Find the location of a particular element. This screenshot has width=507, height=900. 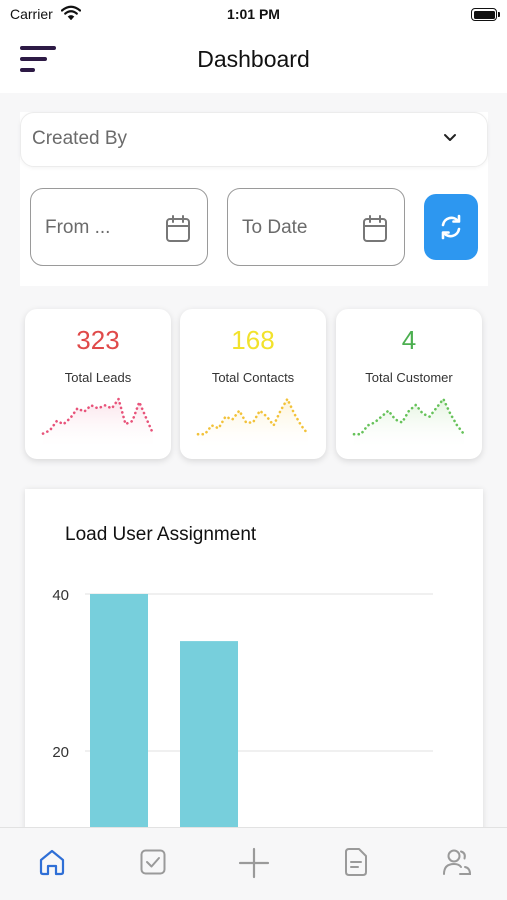

menu-button is located at coordinates (37, 60).